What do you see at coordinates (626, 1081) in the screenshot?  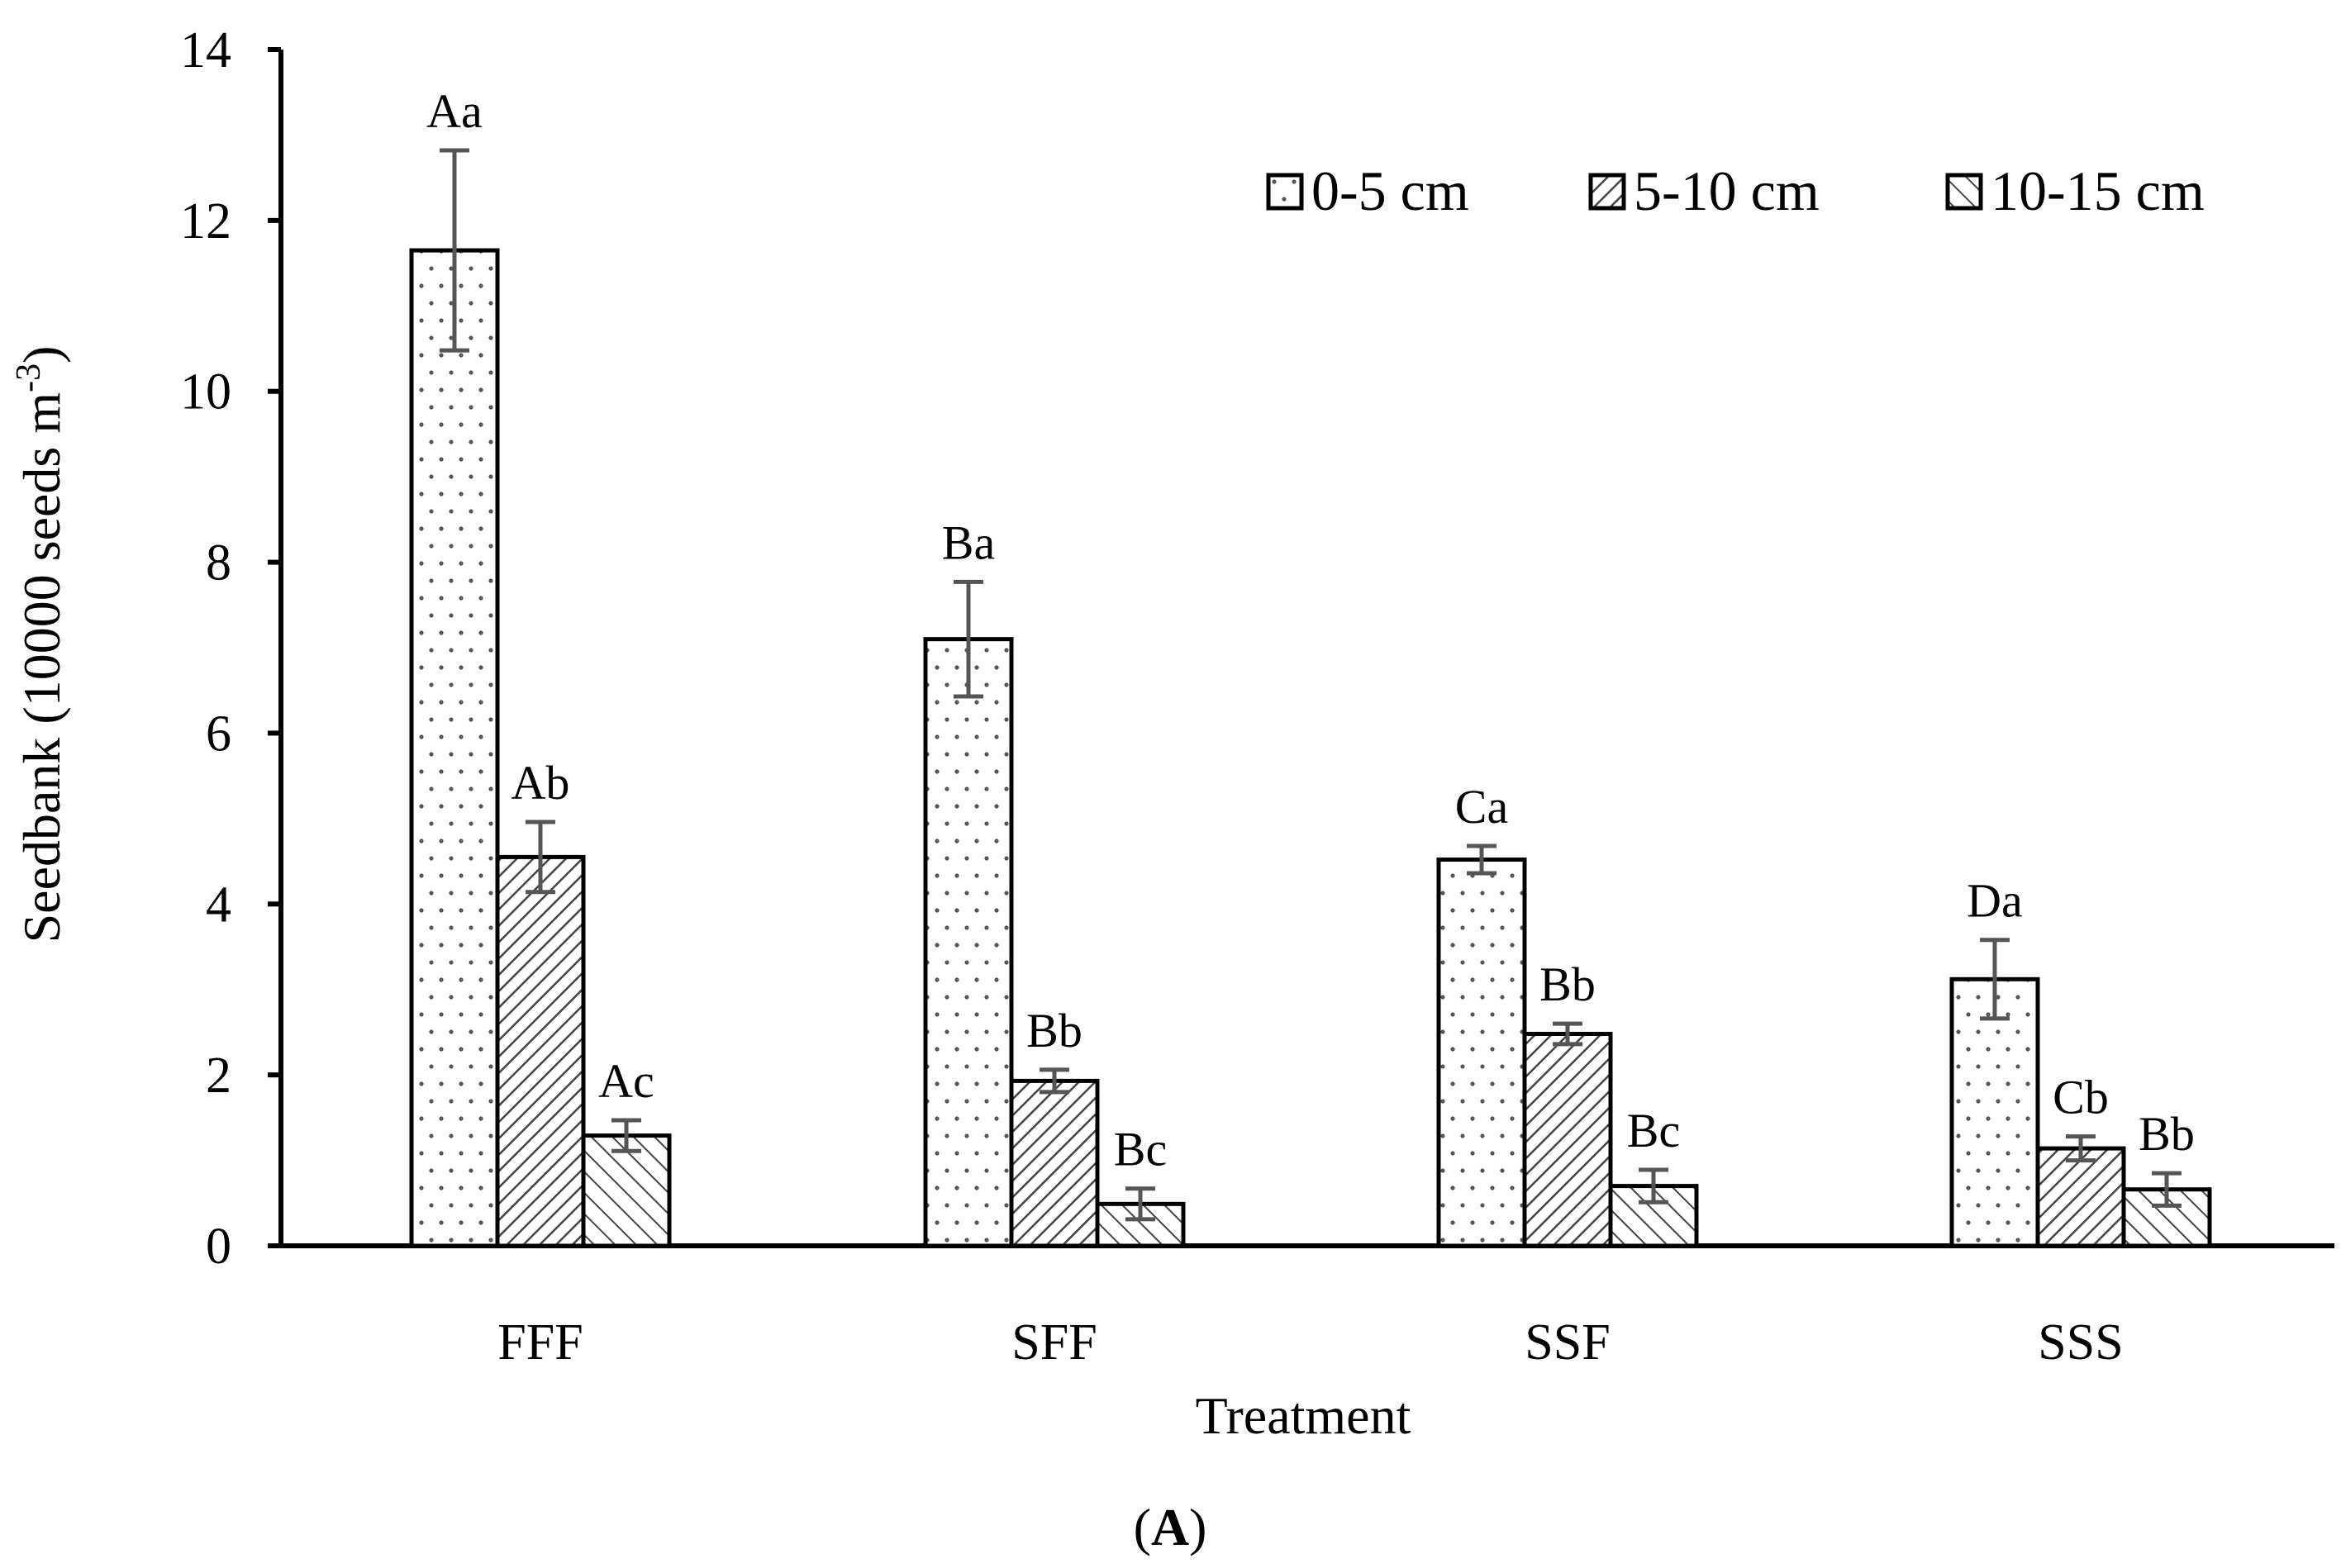 I see `significance-label: Ac` at bounding box center [626, 1081].